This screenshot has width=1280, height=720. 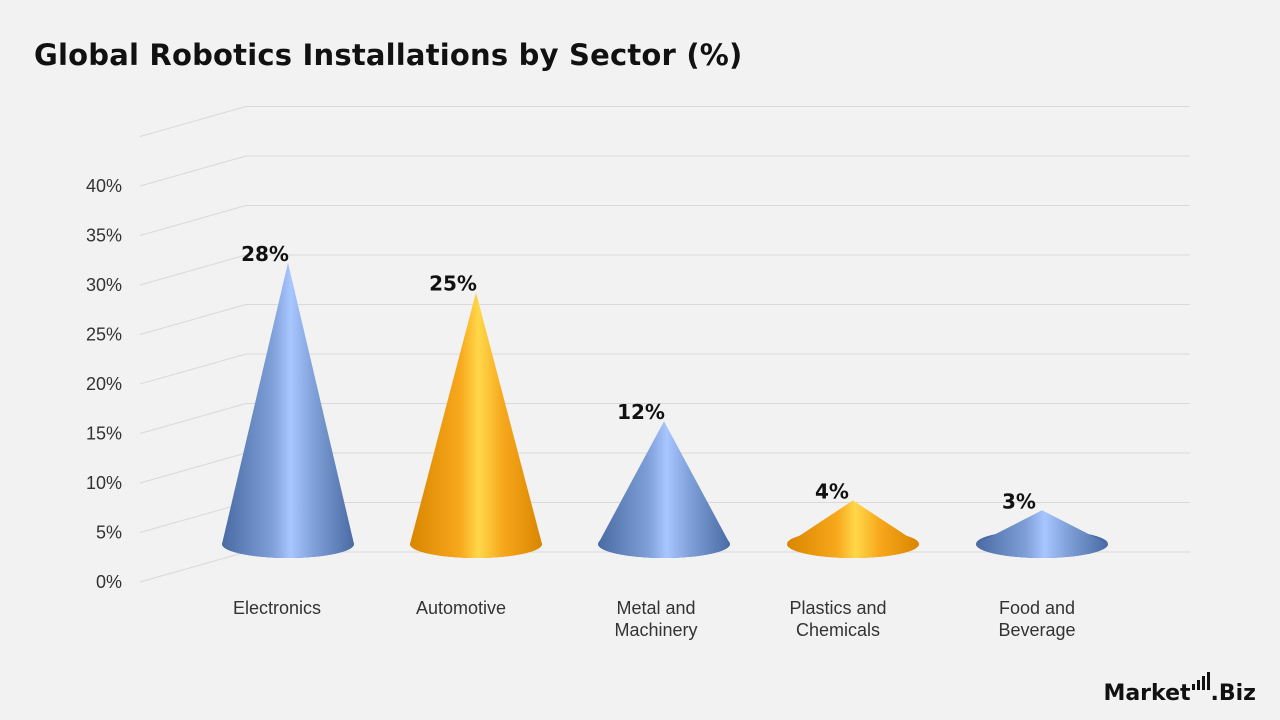 I want to click on category-label: Plastics and Chemicals, so click(x=837, y=619).